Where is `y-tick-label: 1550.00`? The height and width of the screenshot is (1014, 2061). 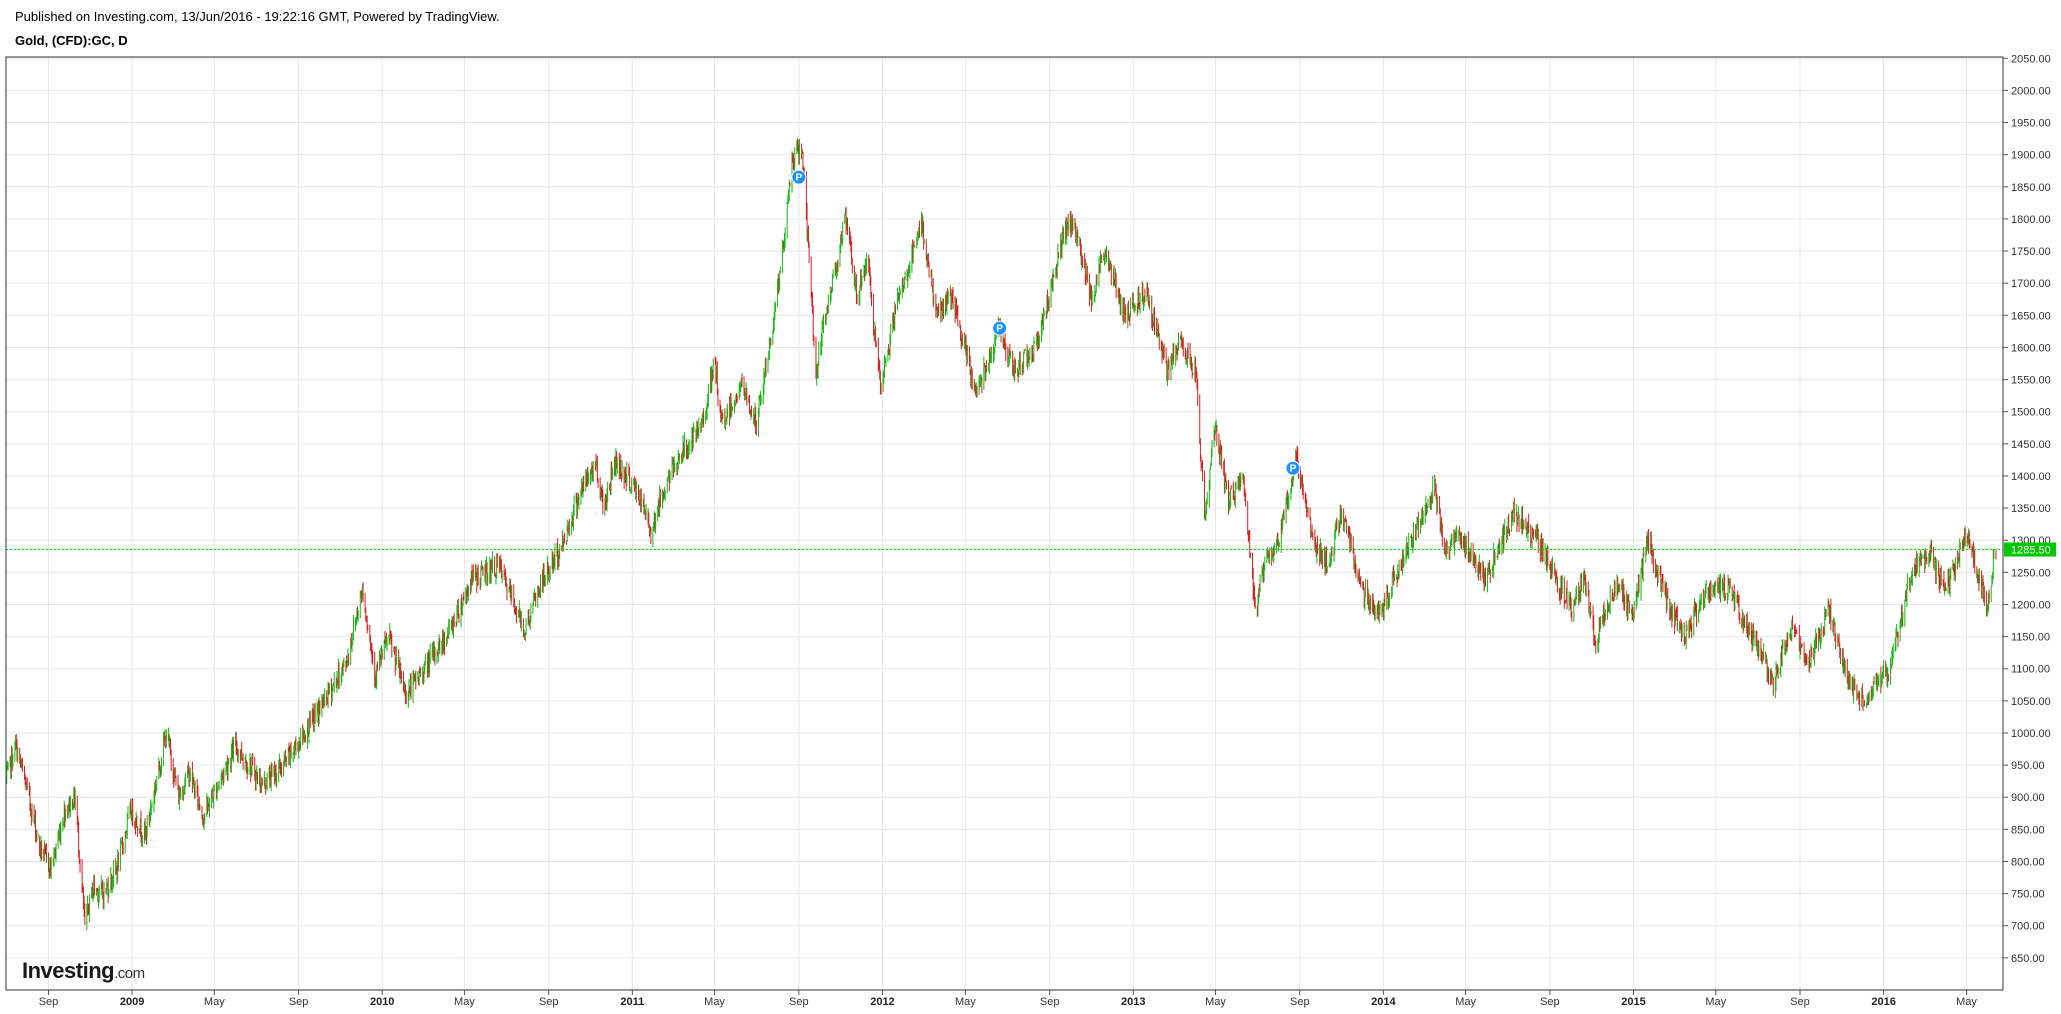
y-tick-label: 1550.00 is located at coordinates (2031, 381).